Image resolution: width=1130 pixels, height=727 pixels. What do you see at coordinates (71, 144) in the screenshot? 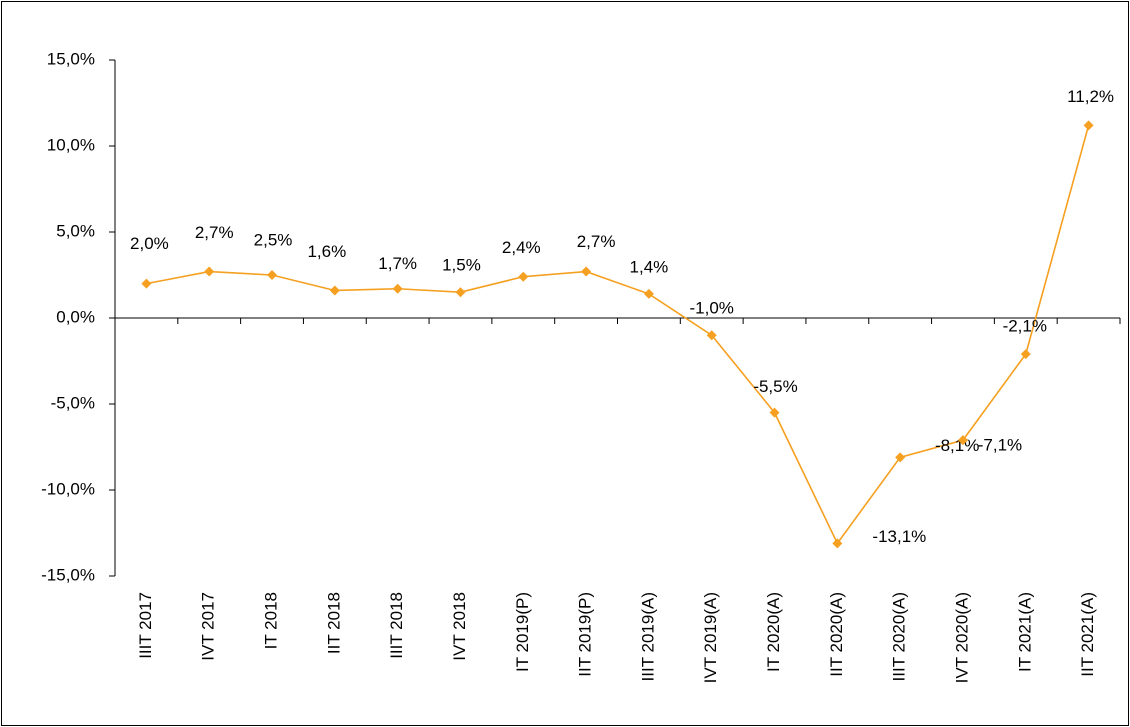
I see `y-tick-label: 10,0%` at bounding box center [71, 144].